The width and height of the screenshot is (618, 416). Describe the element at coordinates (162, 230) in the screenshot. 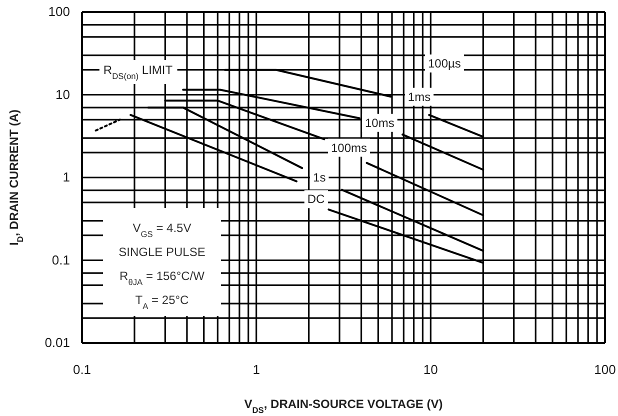

I see `annotation: V$_{GS}$ = 4.5V` at that location.